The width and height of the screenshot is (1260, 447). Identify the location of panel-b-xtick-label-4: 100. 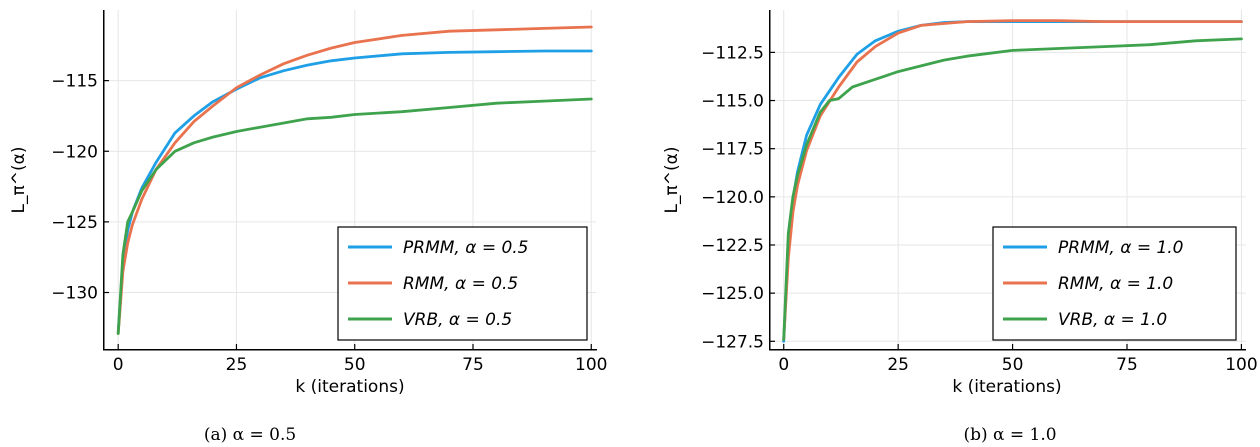
(1241, 365).